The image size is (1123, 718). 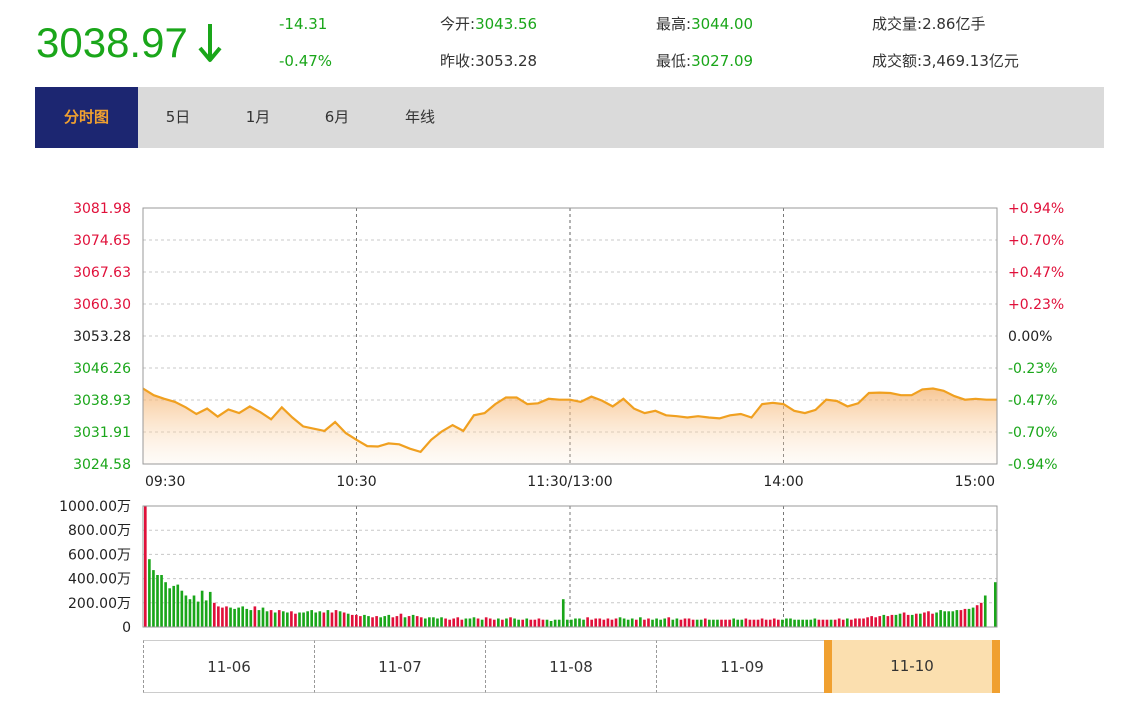 What do you see at coordinates (1033, 369) in the screenshot?
I see `percent-axis-tick: -0.23%` at bounding box center [1033, 369].